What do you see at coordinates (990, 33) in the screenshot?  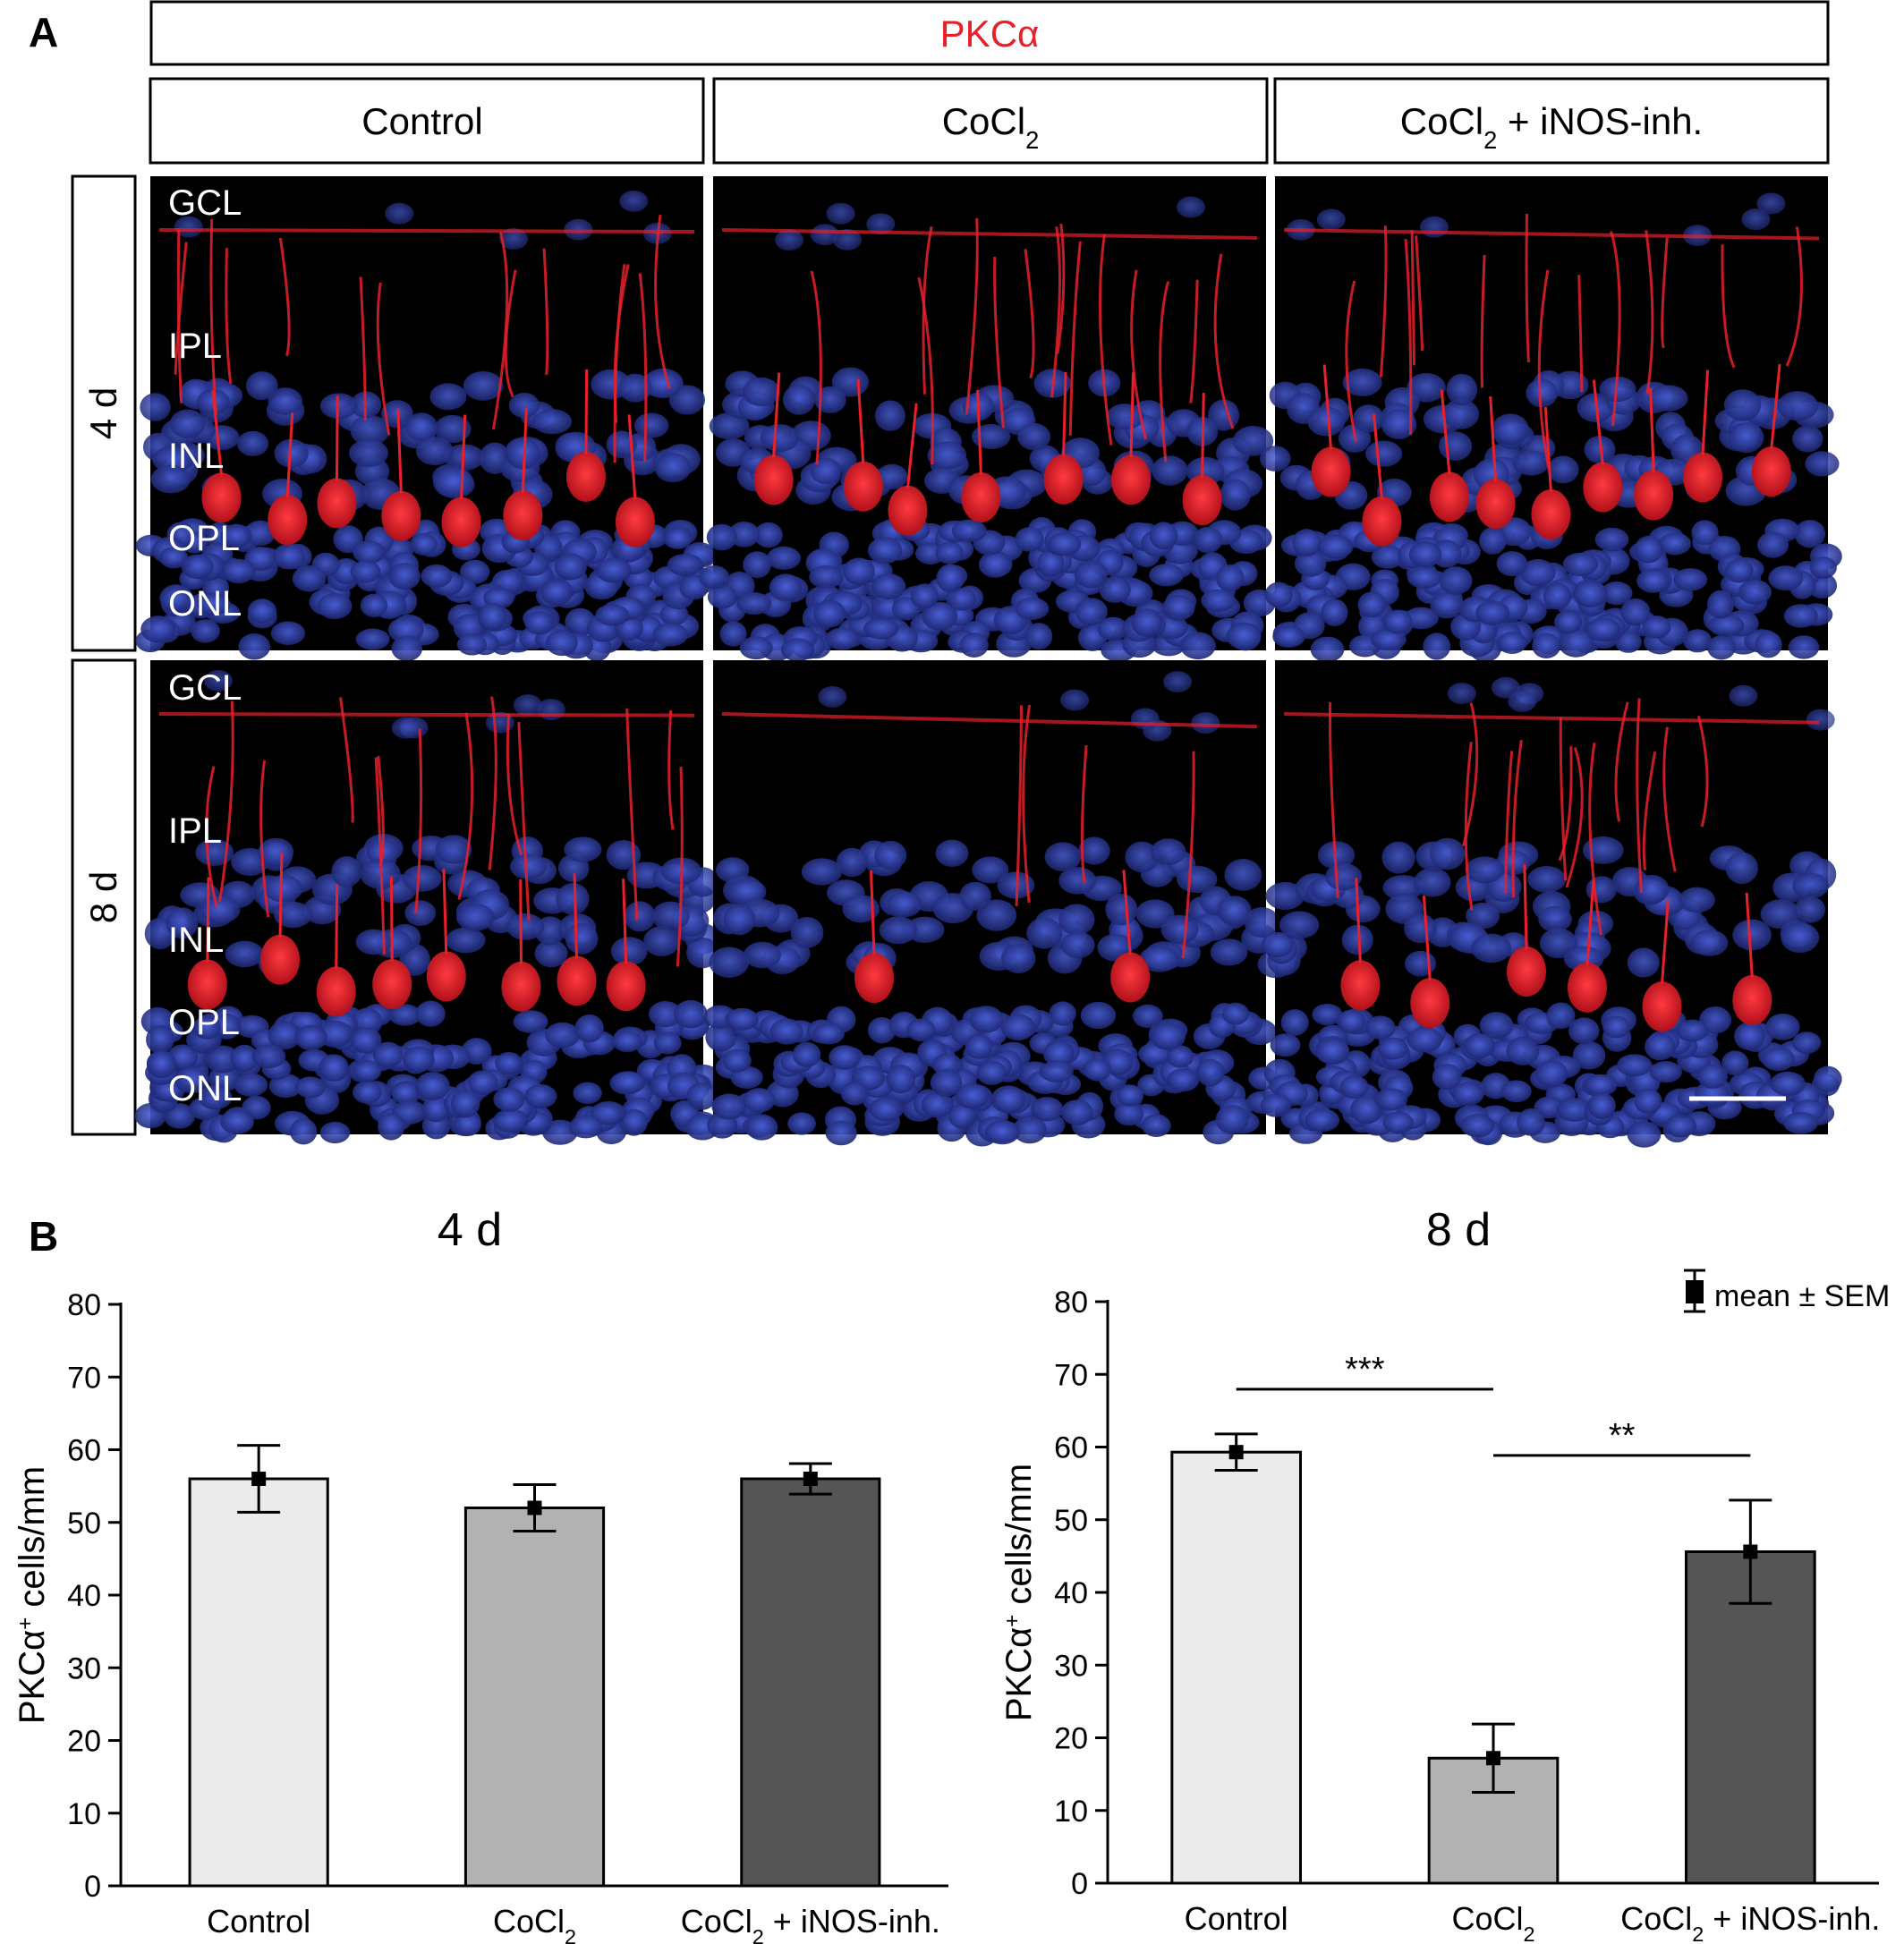 I see `marker-header-box` at bounding box center [990, 33].